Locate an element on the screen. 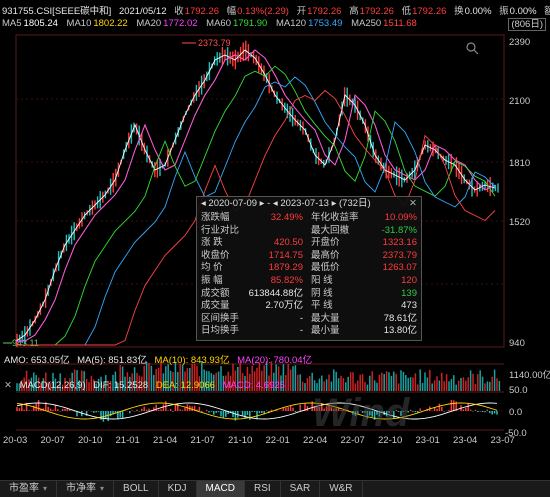 Image resolution: width=550 pixels, height=497 pixels. high-value: 1792.26 is located at coordinates (376, 11).